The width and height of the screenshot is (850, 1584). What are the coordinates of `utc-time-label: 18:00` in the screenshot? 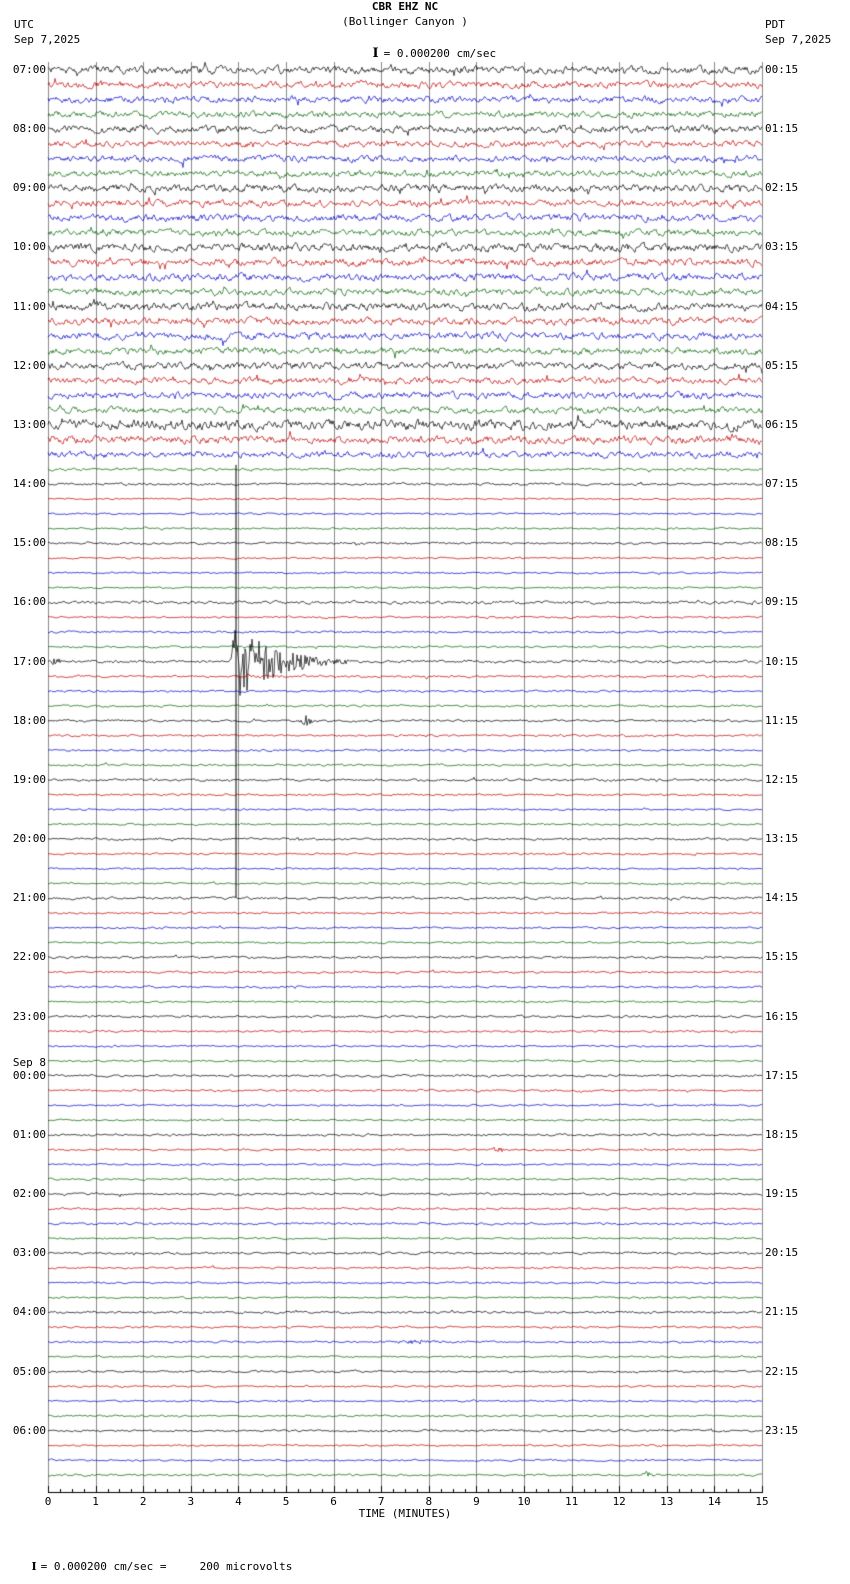 It's located at (29, 720).